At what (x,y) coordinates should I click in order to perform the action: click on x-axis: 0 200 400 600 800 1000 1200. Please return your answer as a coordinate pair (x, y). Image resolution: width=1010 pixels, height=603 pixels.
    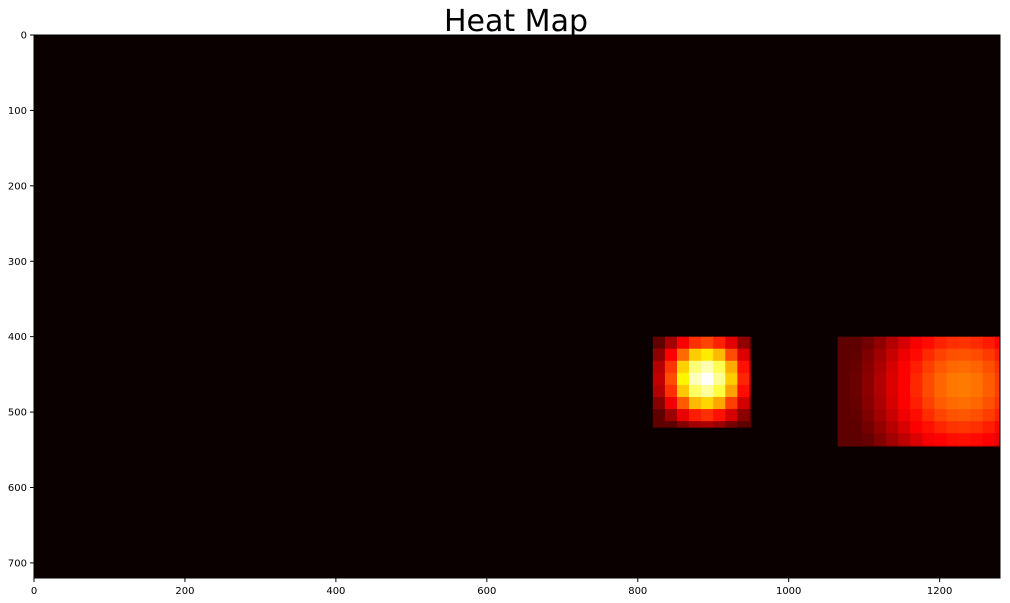
    Looking at the image, I should click on (491, 587).